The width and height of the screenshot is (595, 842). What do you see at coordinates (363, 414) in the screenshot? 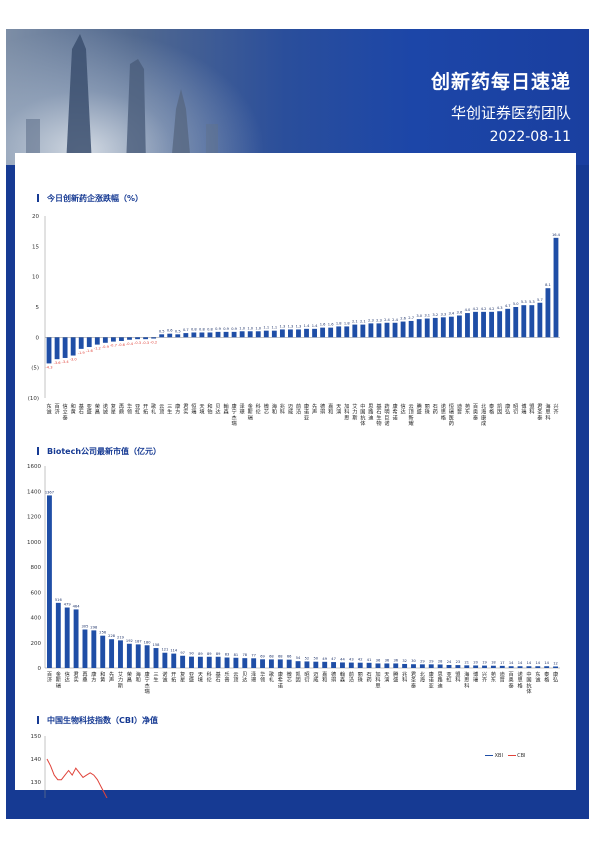
I see `x-tick-label: 中国抗体` at bounding box center [363, 414].